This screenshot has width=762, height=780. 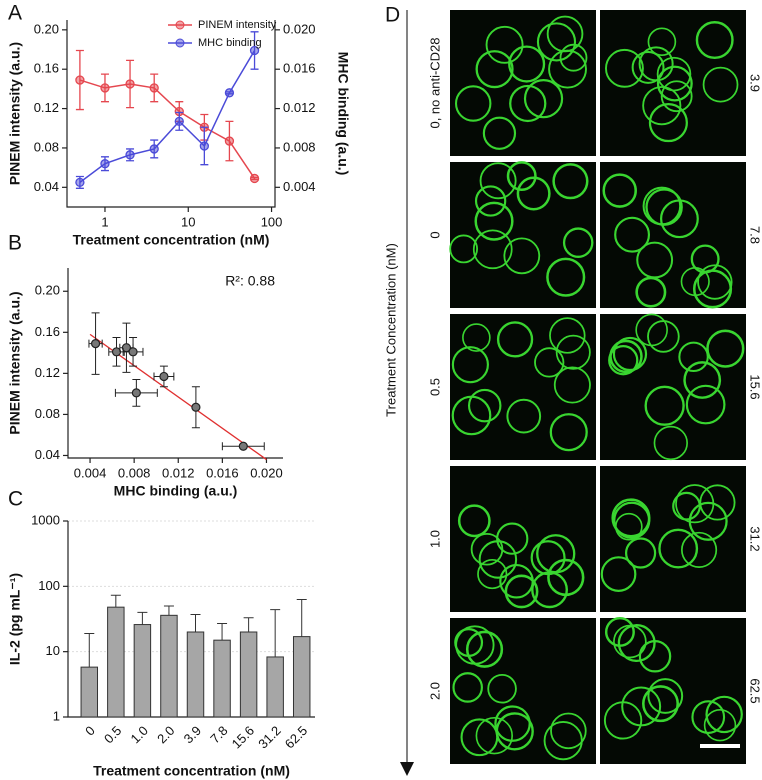 What do you see at coordinates (296, 737) in the screenshot?
I see `x-tick-label: 62.5` at bounding box center [296, 737].